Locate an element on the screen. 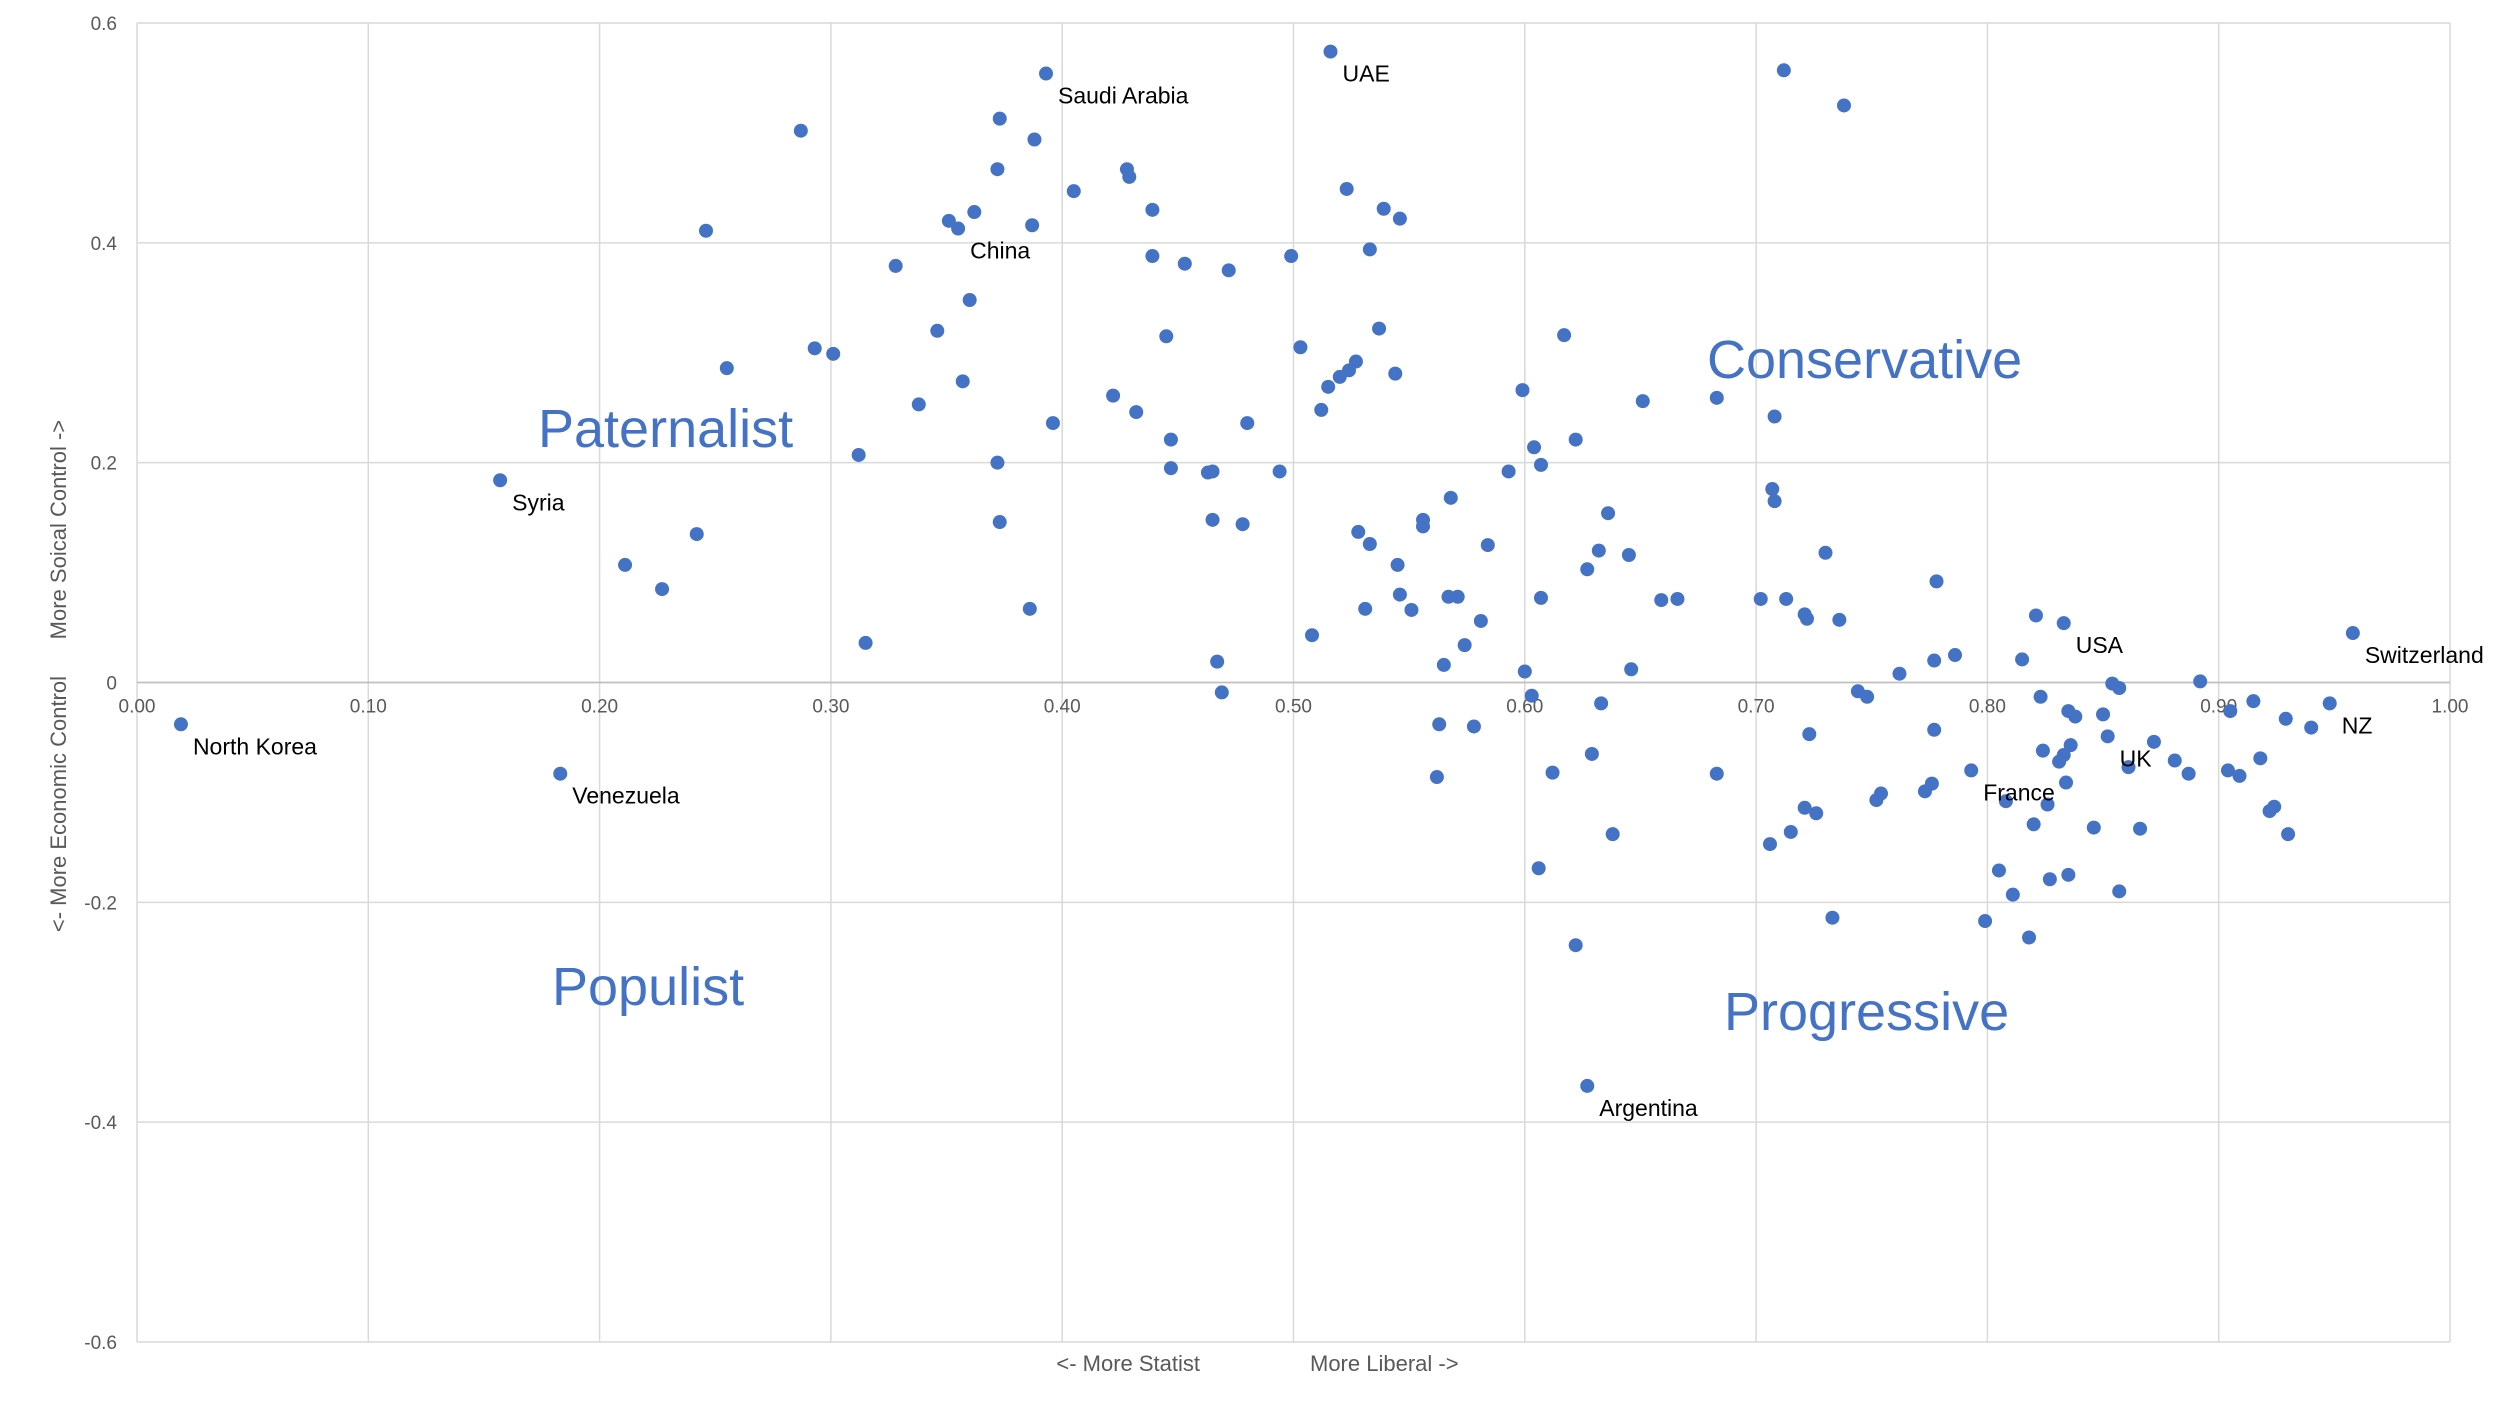  x-axis-title-right: More Liberal -> is located at coordinates (1384, 1363).